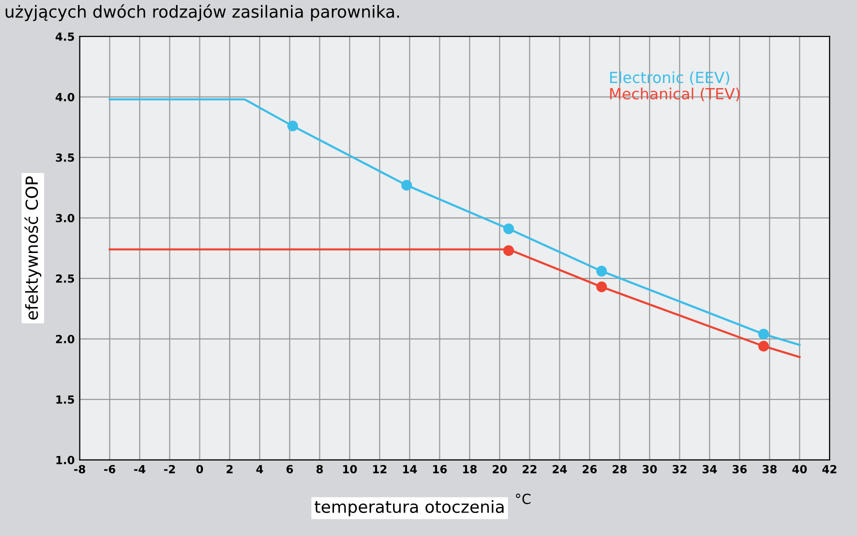  I want to click on x-tick-label: 16, so click(440, 469).